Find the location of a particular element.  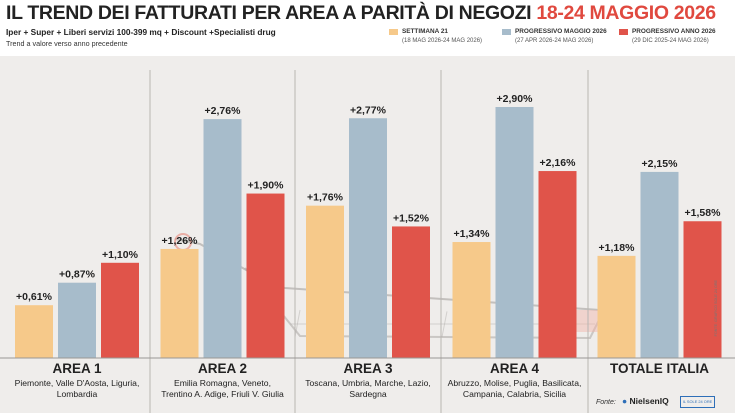

value-label: +2,90% is located at coordinates (515, 99).